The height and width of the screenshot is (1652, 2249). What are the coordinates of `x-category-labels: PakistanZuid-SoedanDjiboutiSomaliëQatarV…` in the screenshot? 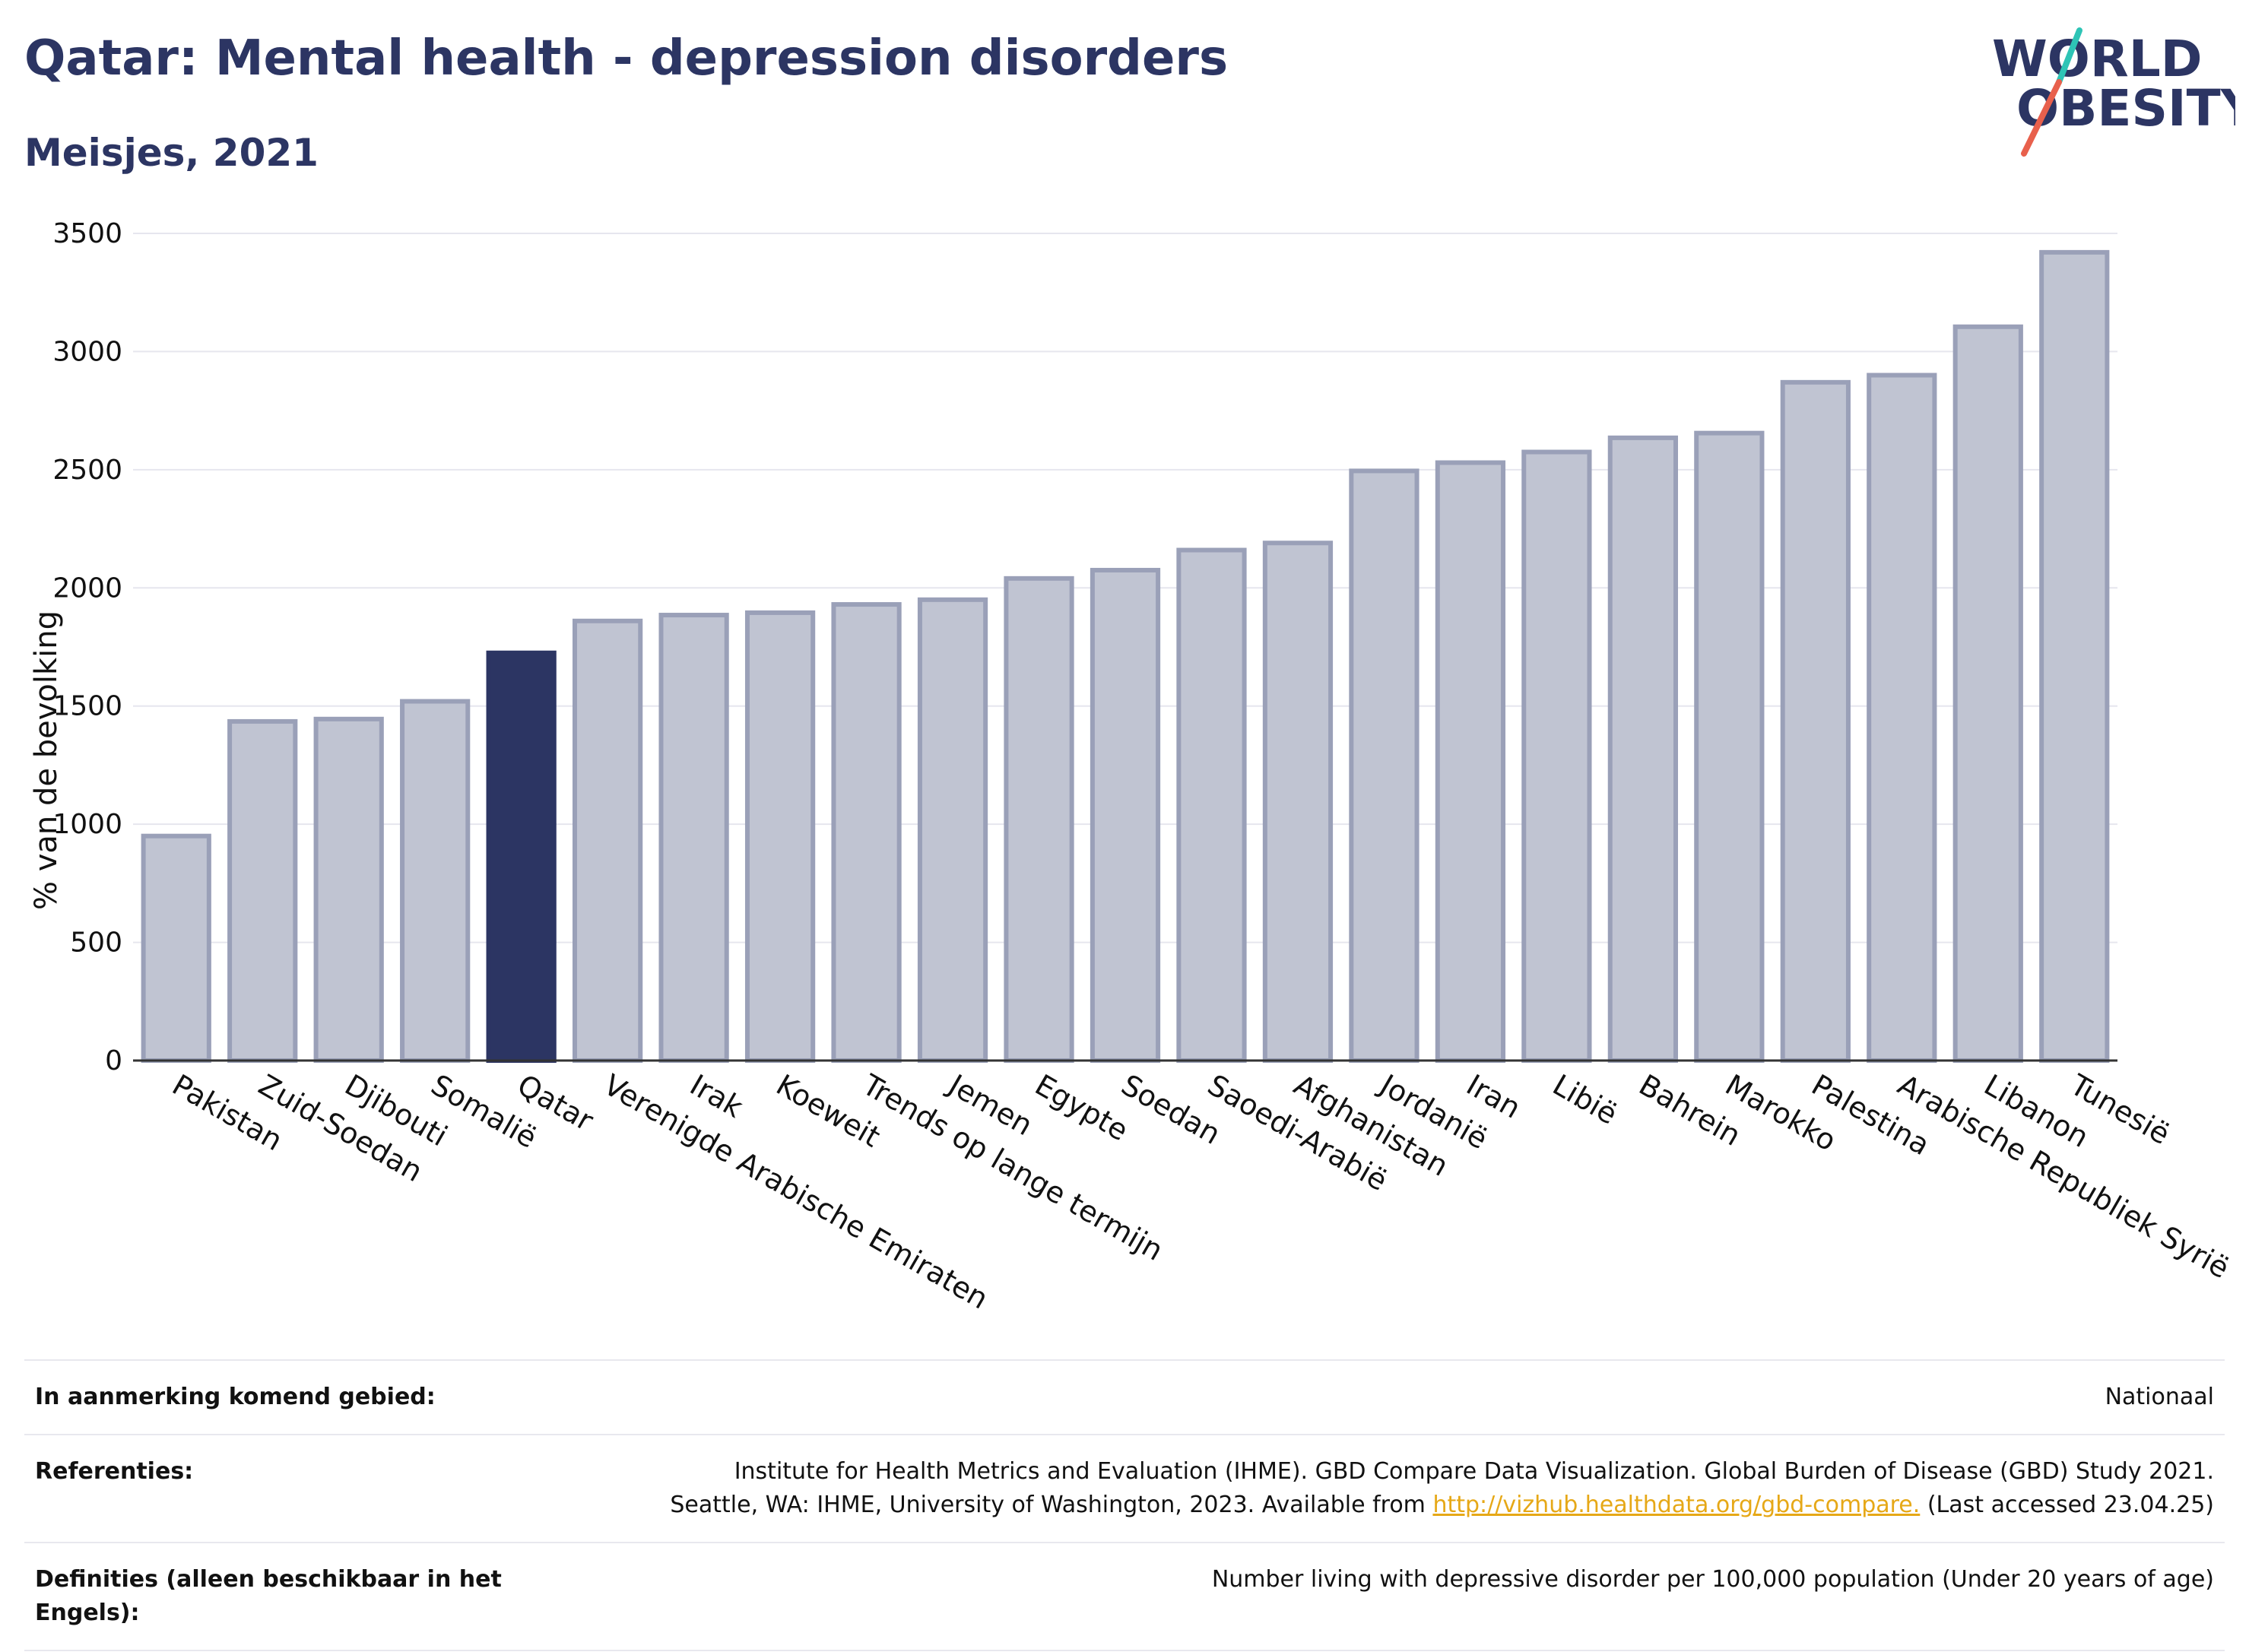 It's located at (1201, 1191).